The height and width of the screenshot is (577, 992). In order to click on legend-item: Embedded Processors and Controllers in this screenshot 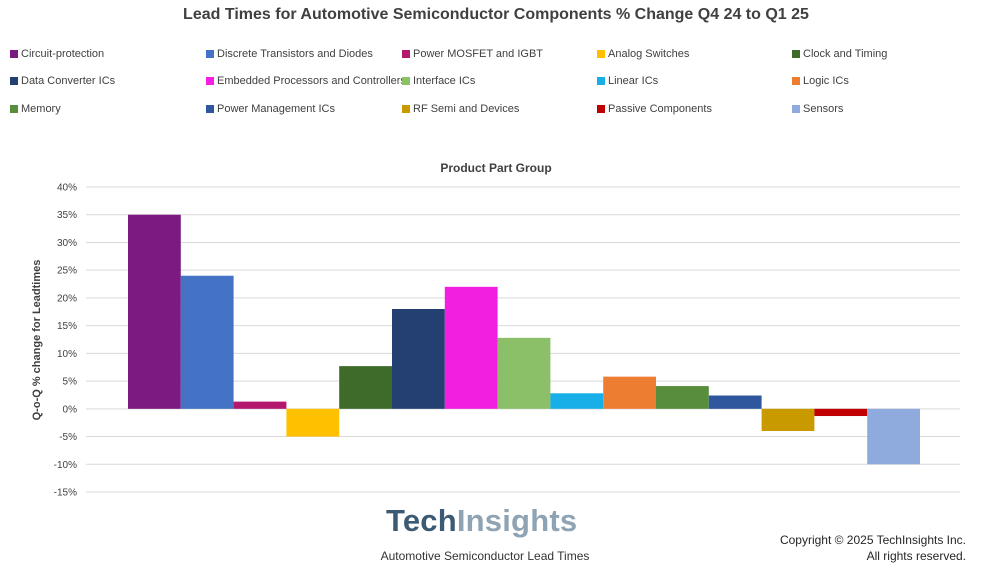, I will do `click(306, 81)`.